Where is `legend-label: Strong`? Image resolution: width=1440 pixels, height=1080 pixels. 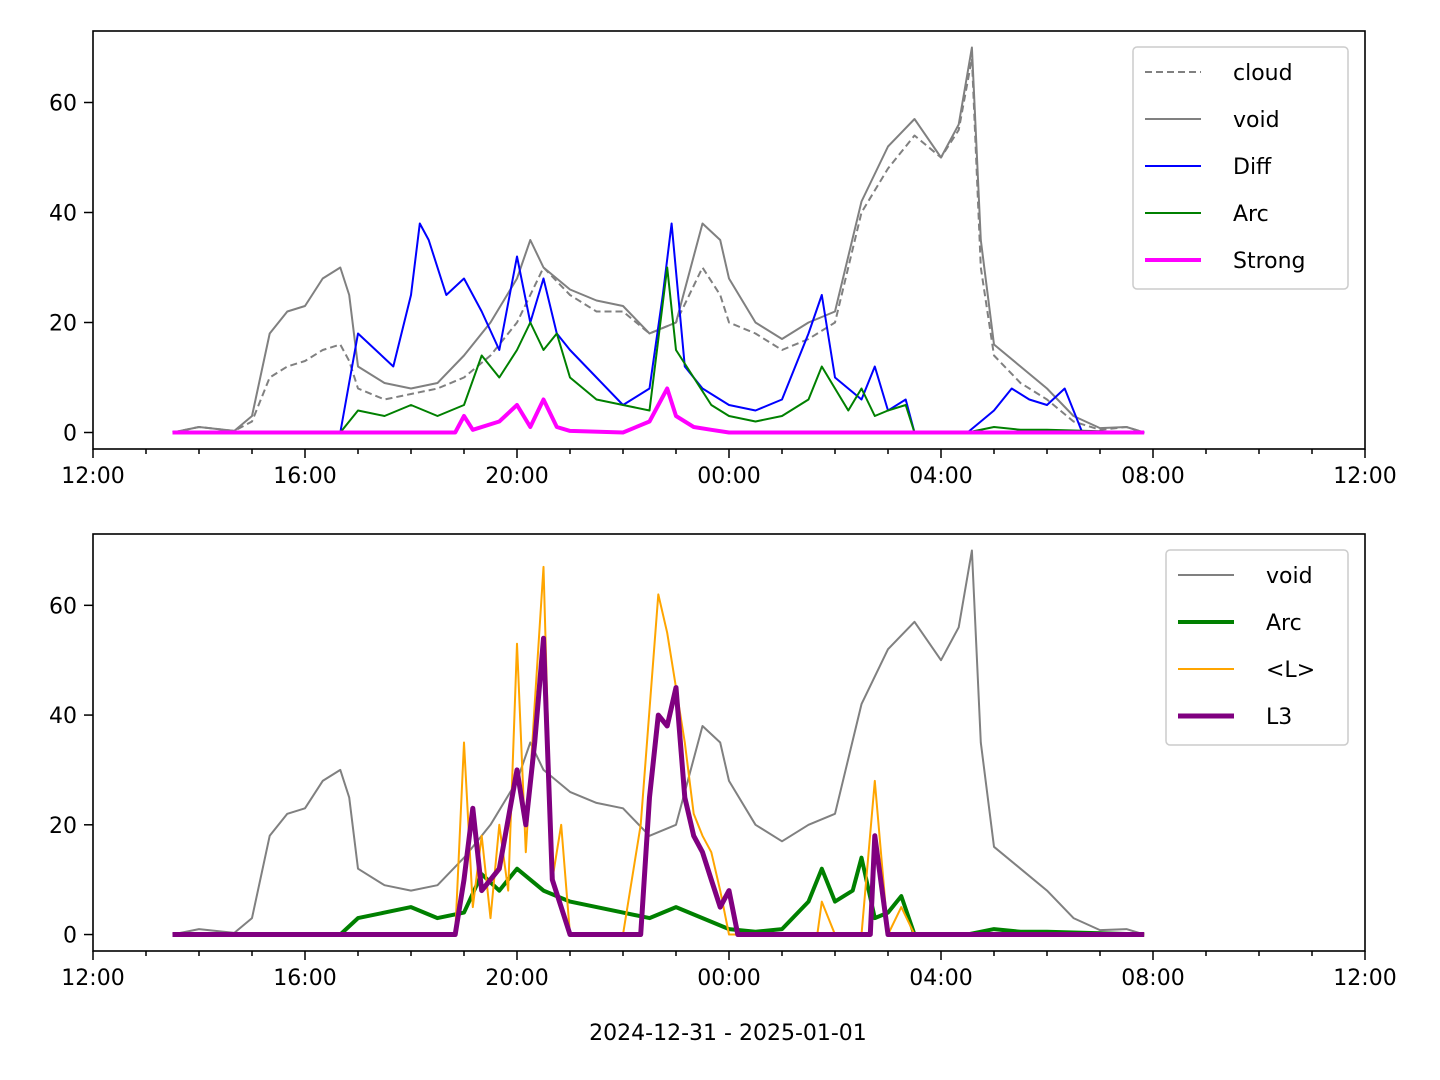 legend-label: Strong is located at coordinates (1269, 261).